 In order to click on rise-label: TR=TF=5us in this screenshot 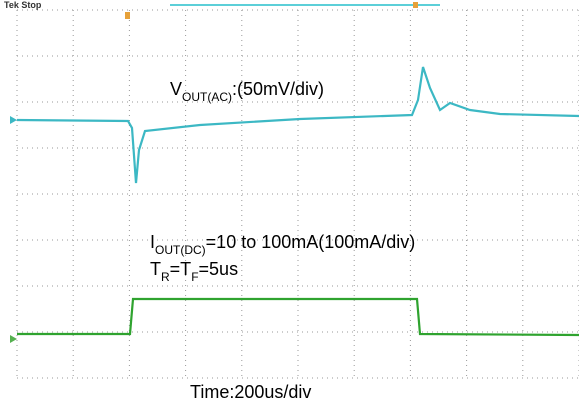, I will do `click(194, 271)`.